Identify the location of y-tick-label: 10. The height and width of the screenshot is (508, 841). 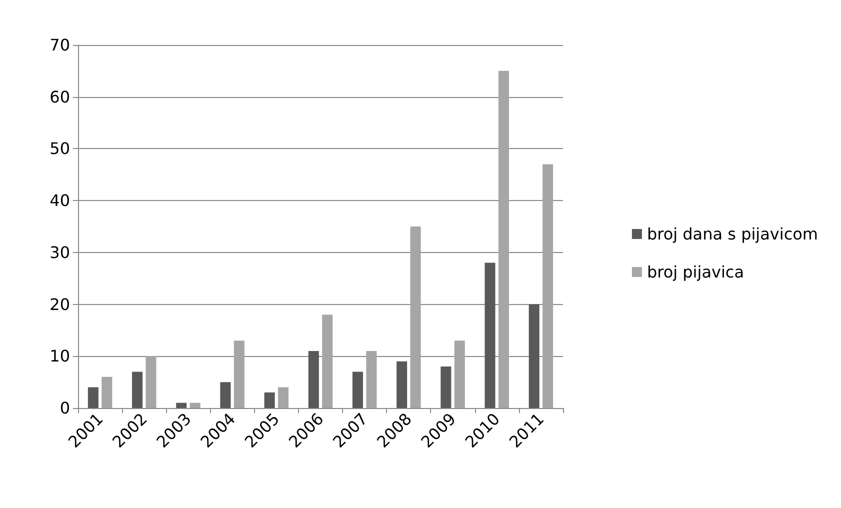
(60, 356).